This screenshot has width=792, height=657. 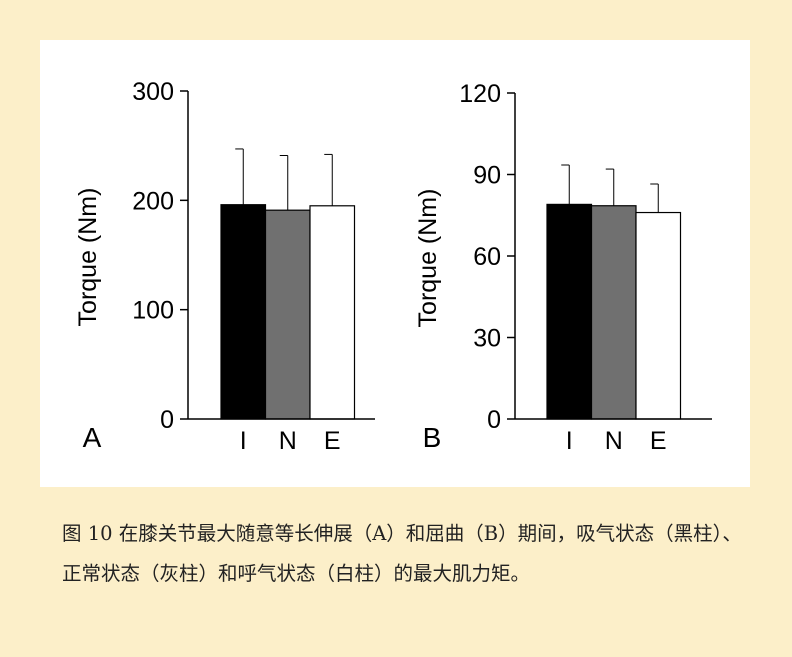 What do you see at coordinates (153, 311) in the screenshot?
I see `y-tick-label: 100` at bounding box center [153, 311].